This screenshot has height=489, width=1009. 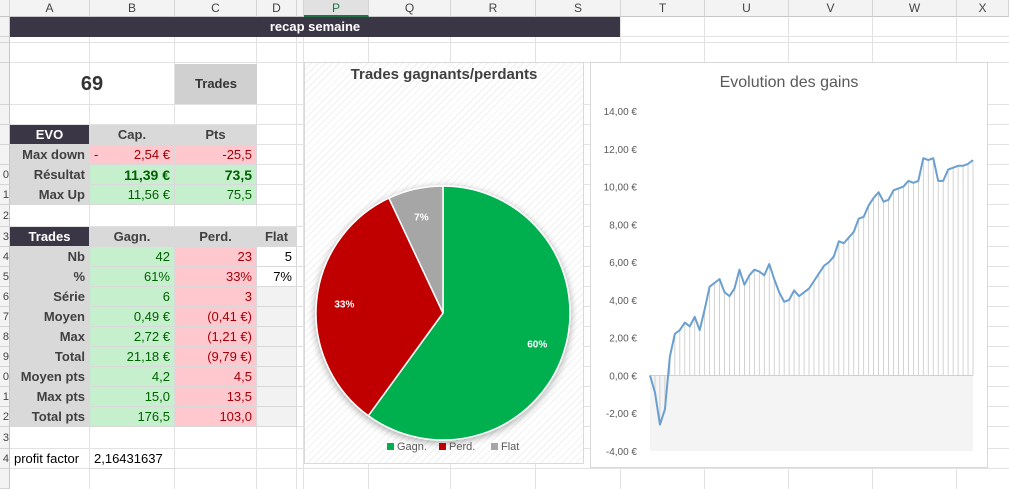 What do you see at coordinates (983, 8) in the screenshot?
I see `column-header: X` at bounding box center [983, 8].